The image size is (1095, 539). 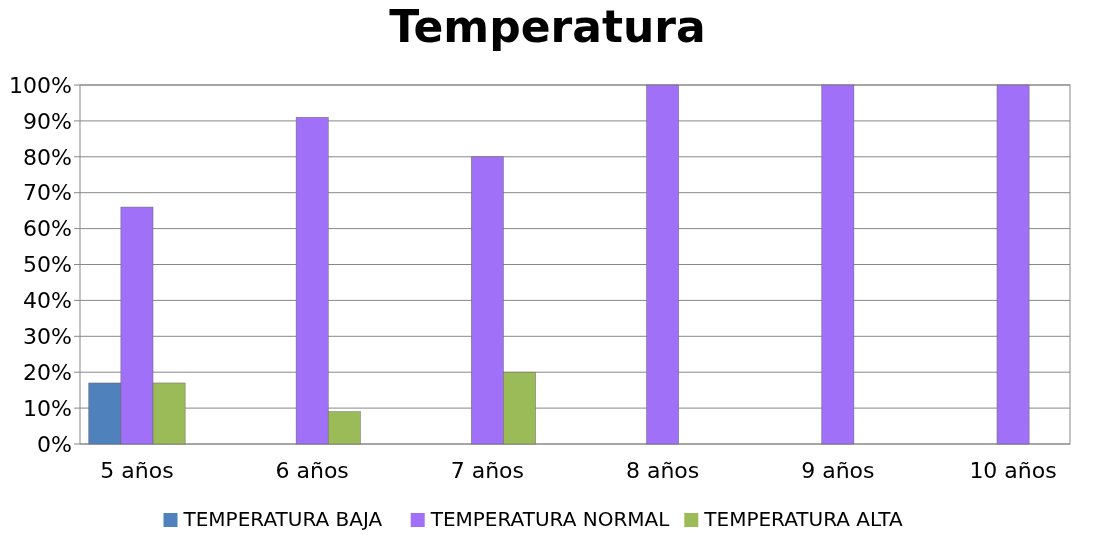 What do you see at coordinates (54, 444) in the screenshot?
I see `y-tick-label: 0%` at bounding box center [54, 444].